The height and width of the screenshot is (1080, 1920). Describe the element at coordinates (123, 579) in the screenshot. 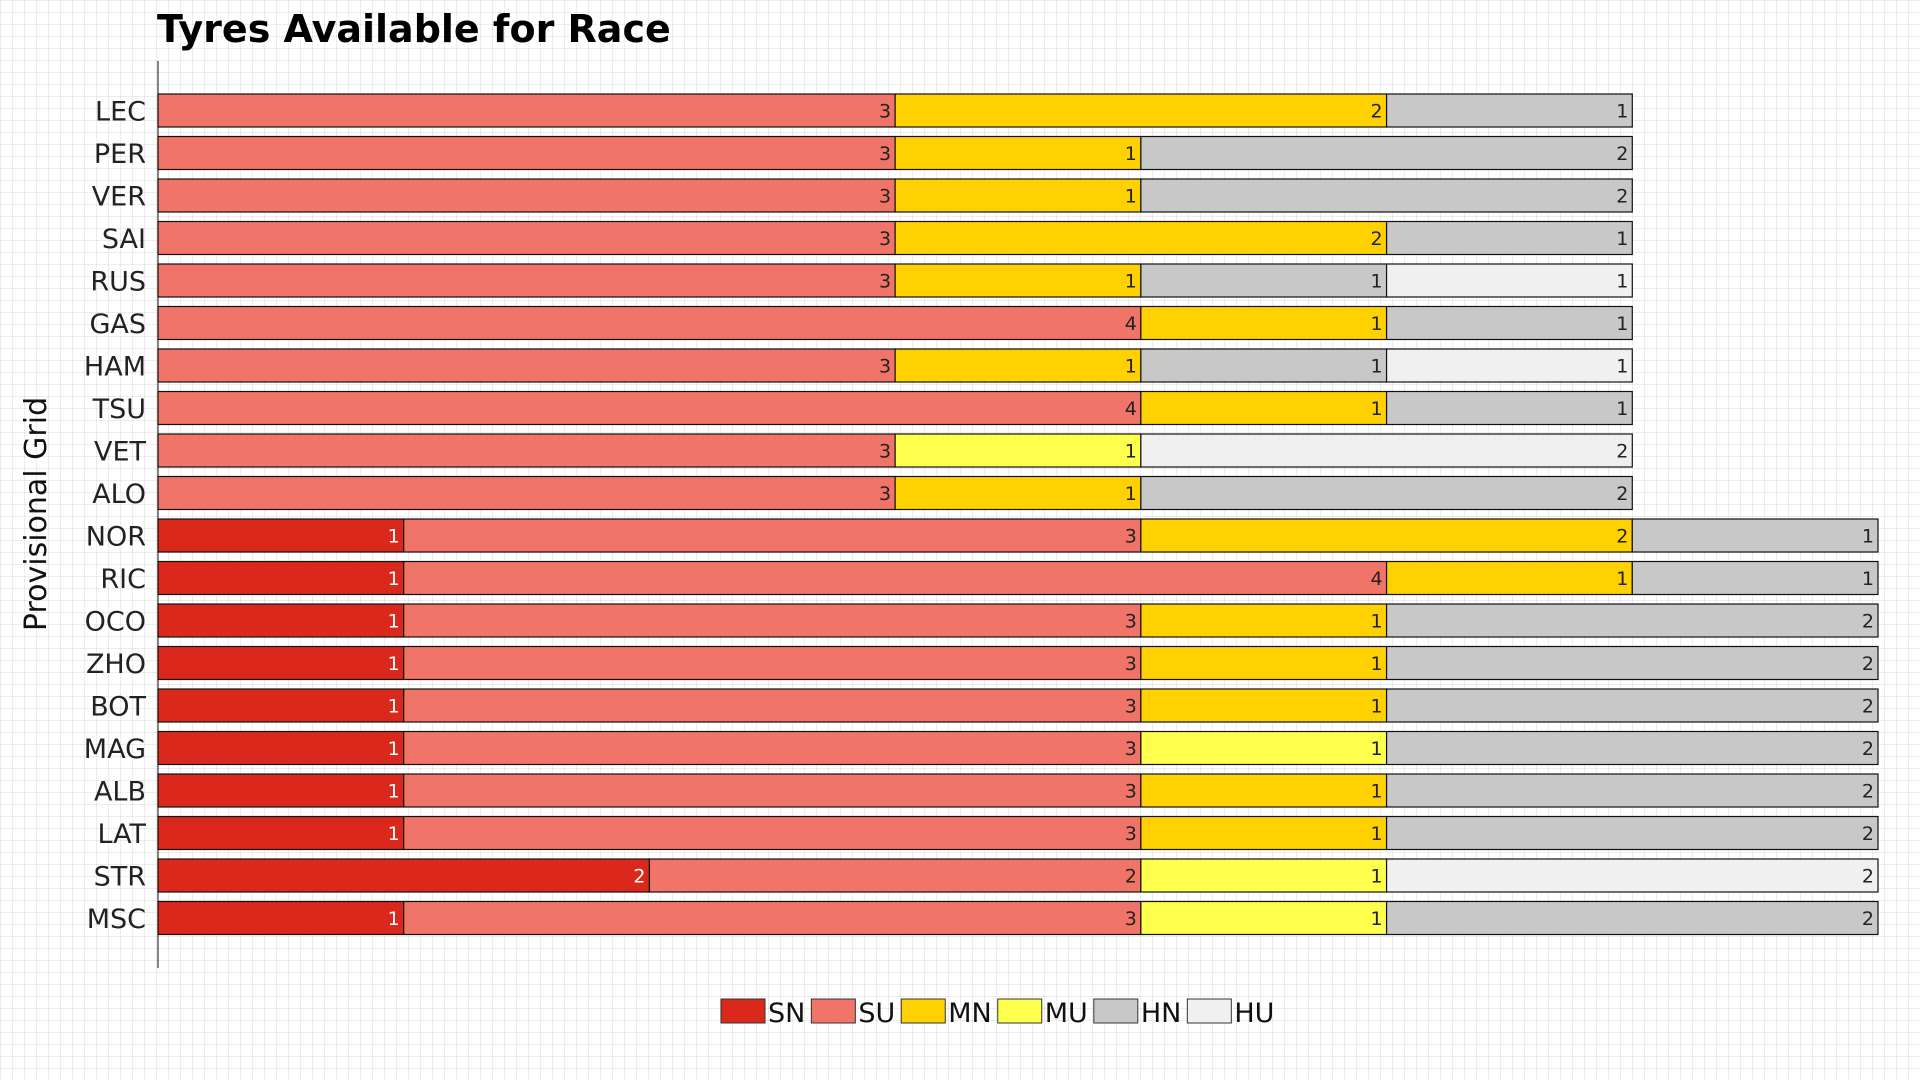

I see `y-tick-label: RIC` at that location.